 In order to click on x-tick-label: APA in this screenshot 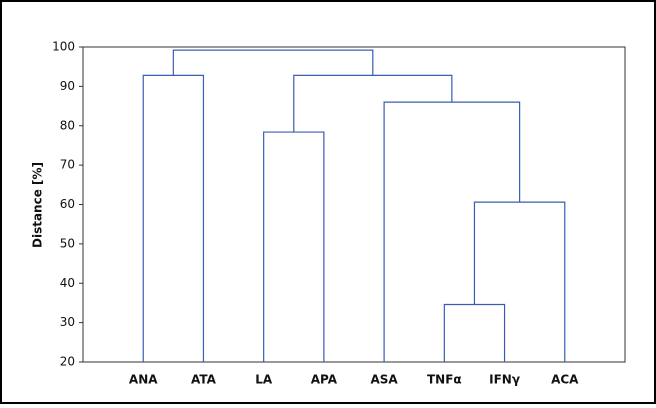, I will do `click(324, 380)`.